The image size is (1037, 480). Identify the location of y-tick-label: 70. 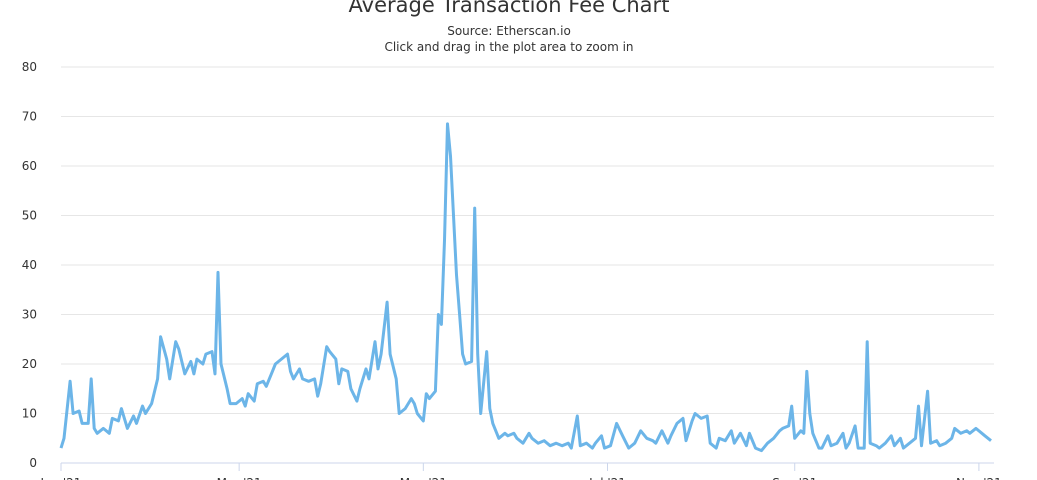
(29, 117).